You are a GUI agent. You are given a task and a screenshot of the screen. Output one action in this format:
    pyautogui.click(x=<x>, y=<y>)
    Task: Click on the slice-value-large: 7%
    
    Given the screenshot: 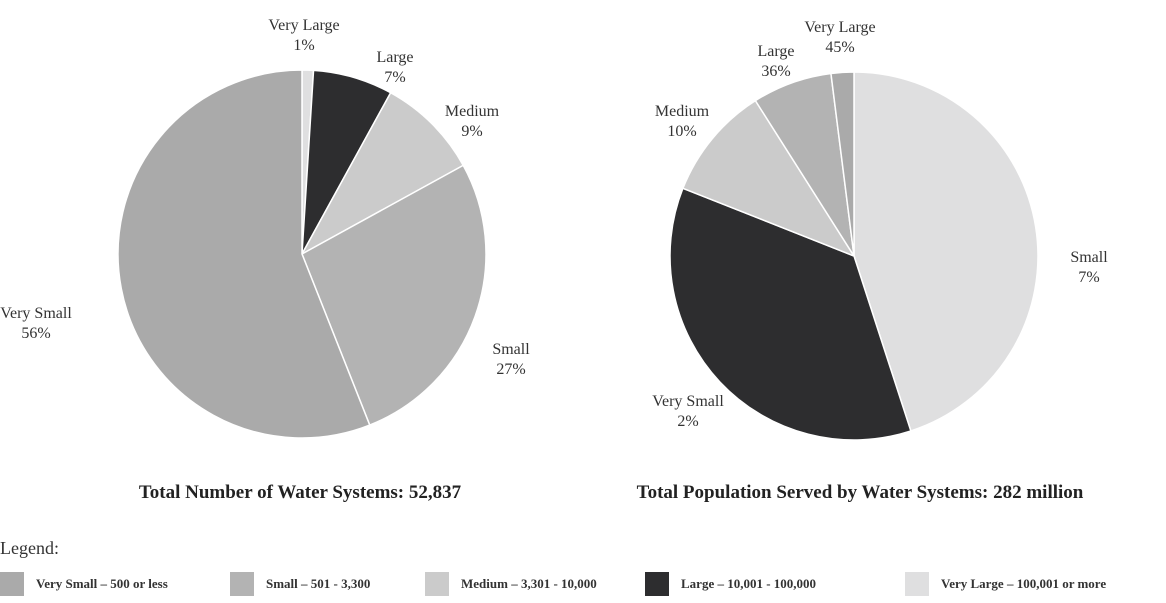 What is the action you would take?
    pyautogui.click(x=394, y=77)
    